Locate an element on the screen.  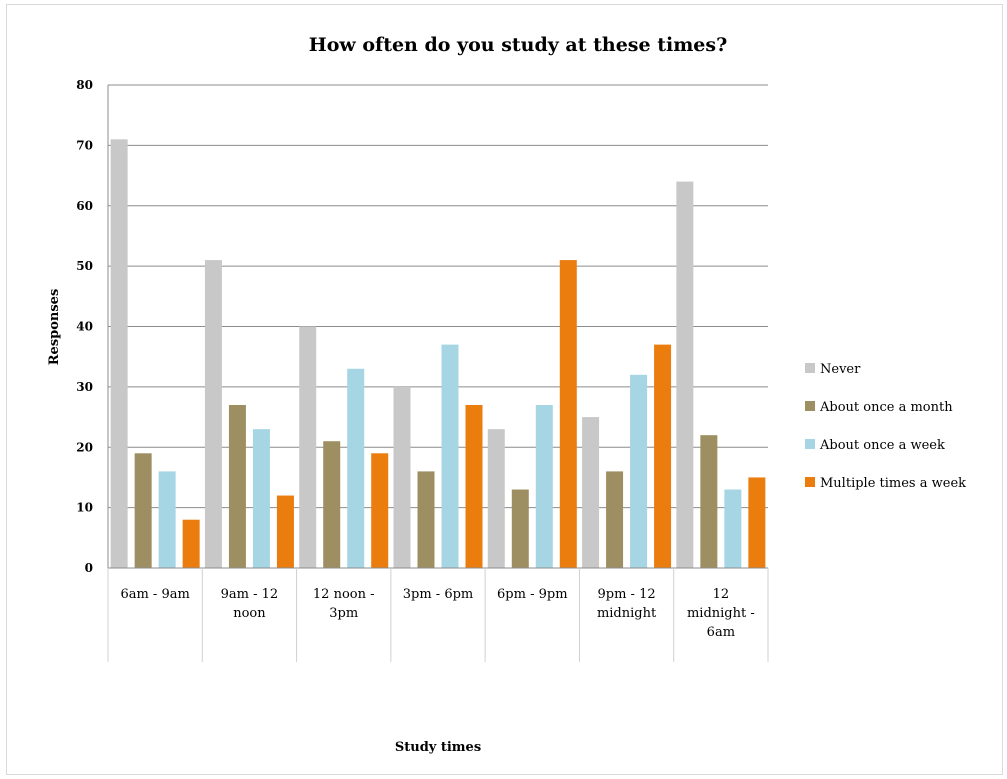
chart-title: How often do you study at these times? is located at coordinates (518, 45).